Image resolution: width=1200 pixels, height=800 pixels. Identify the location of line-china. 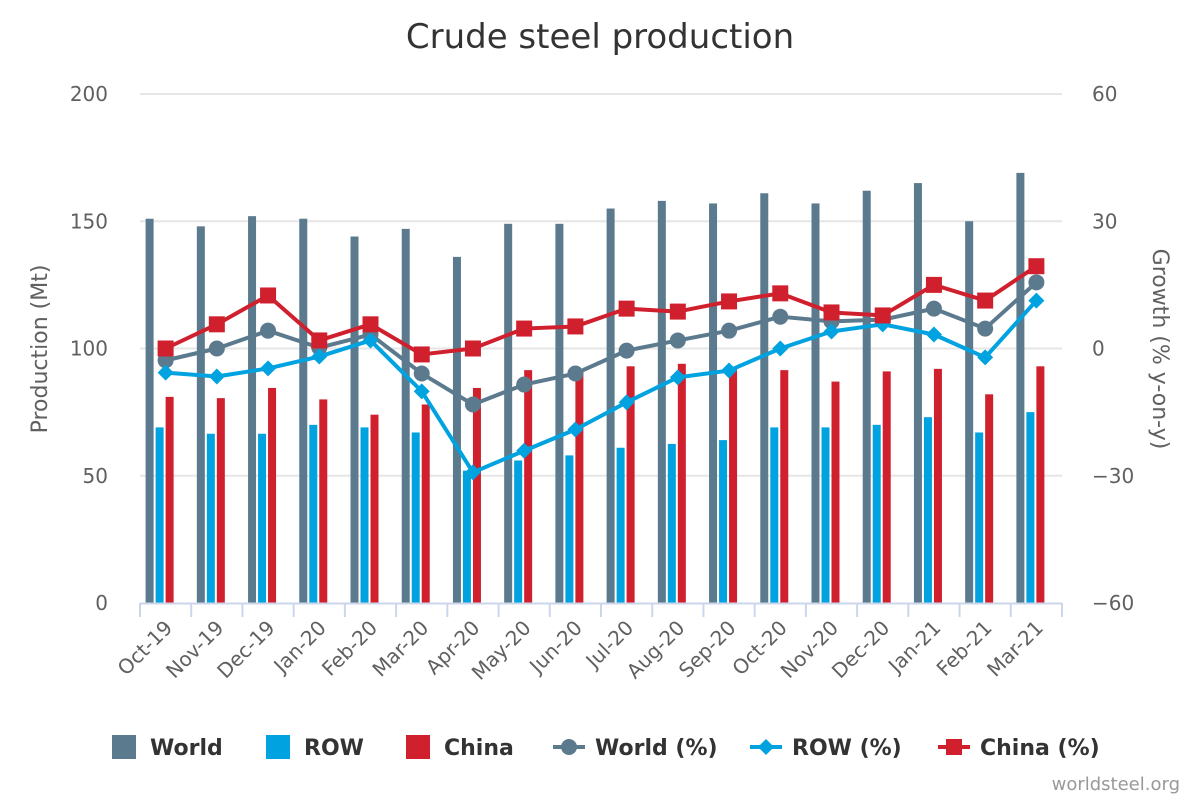
(601, 310).